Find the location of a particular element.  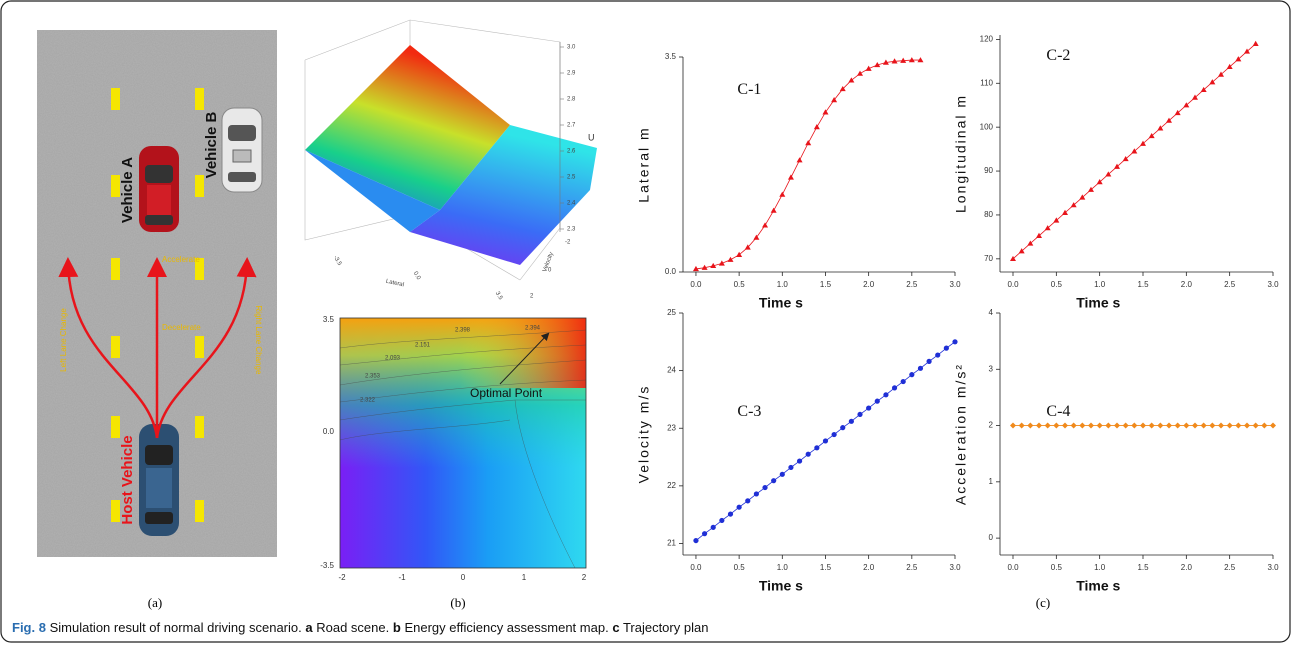

x-tick-label: 3.5 is located at coordinates (499, 296).